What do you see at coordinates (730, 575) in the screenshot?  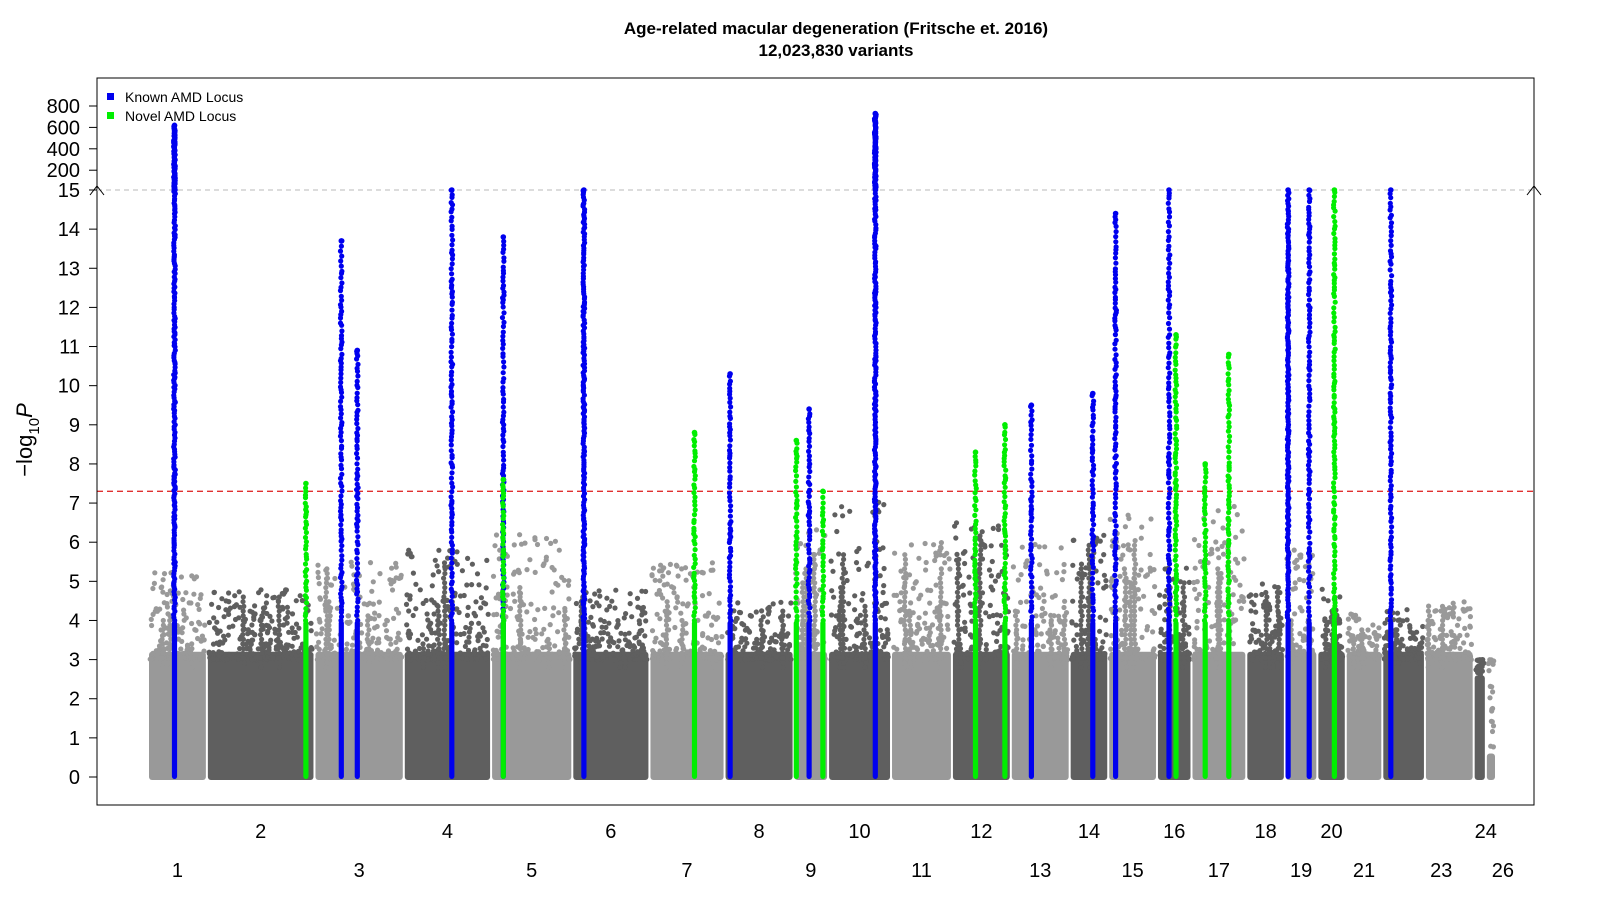 I see `locus-chr8-known` at bounding box center [730, 575].